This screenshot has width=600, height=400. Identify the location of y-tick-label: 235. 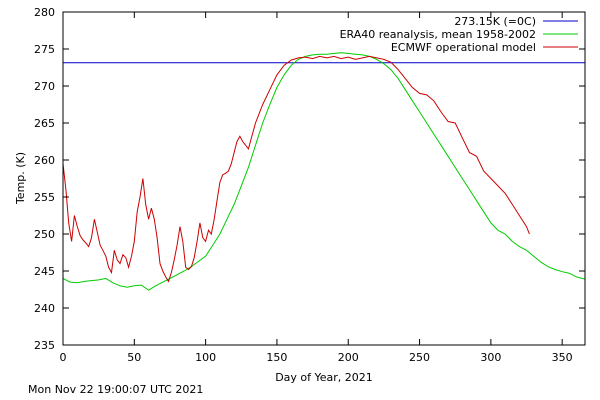
(44, 345).